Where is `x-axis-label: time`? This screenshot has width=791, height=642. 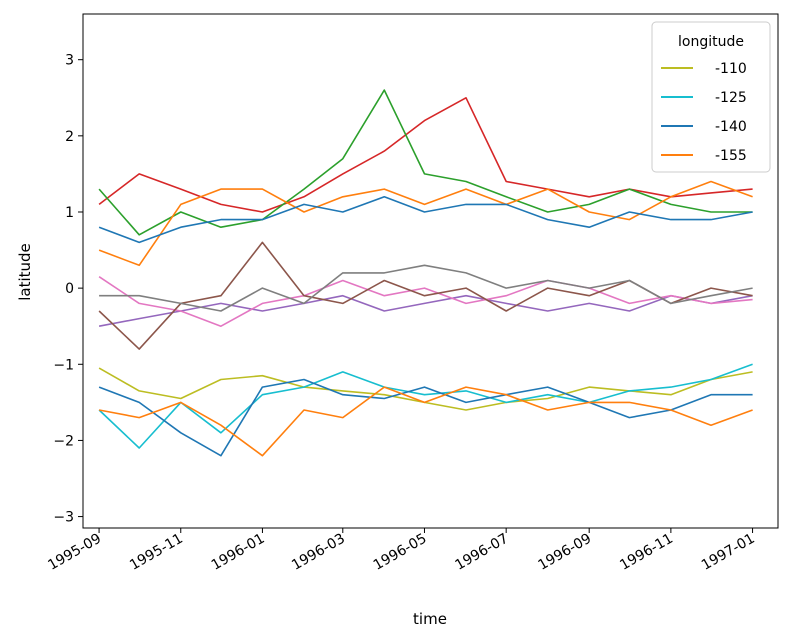 x-axis-label: time is located at coordinates (430, 619).